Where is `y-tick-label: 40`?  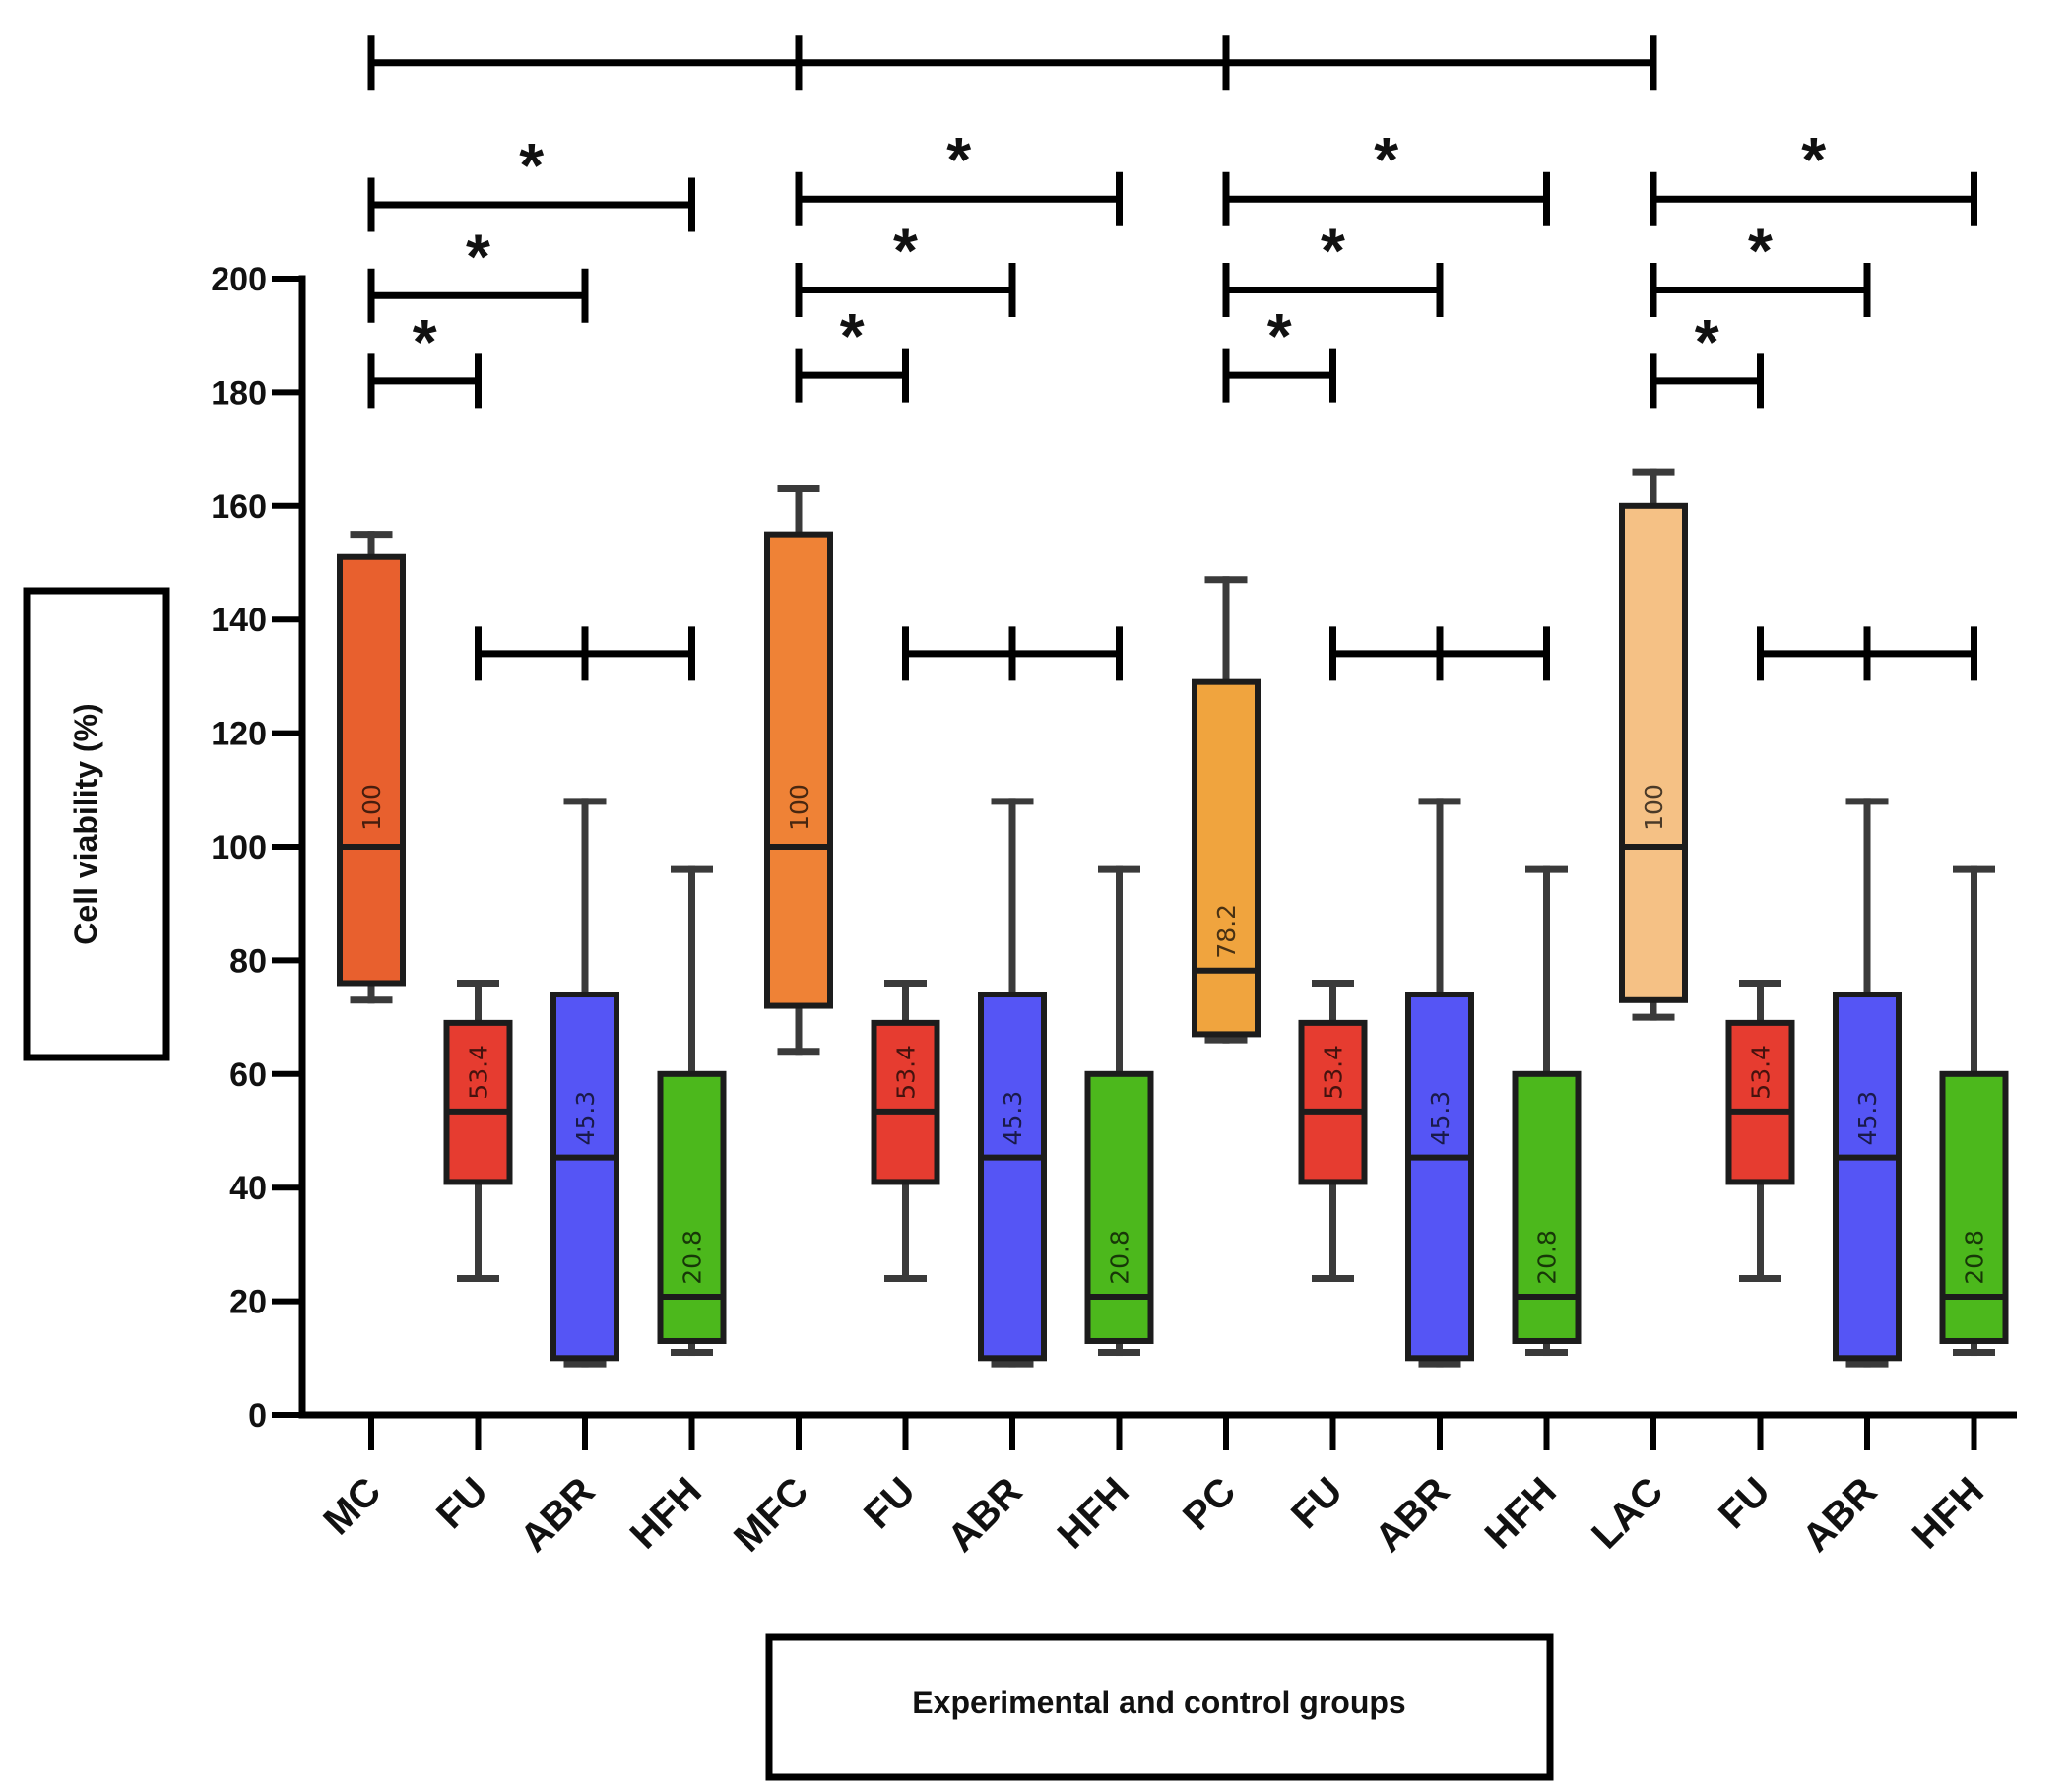
y-tick-label: 40 is located at coordinates (248, 1188).